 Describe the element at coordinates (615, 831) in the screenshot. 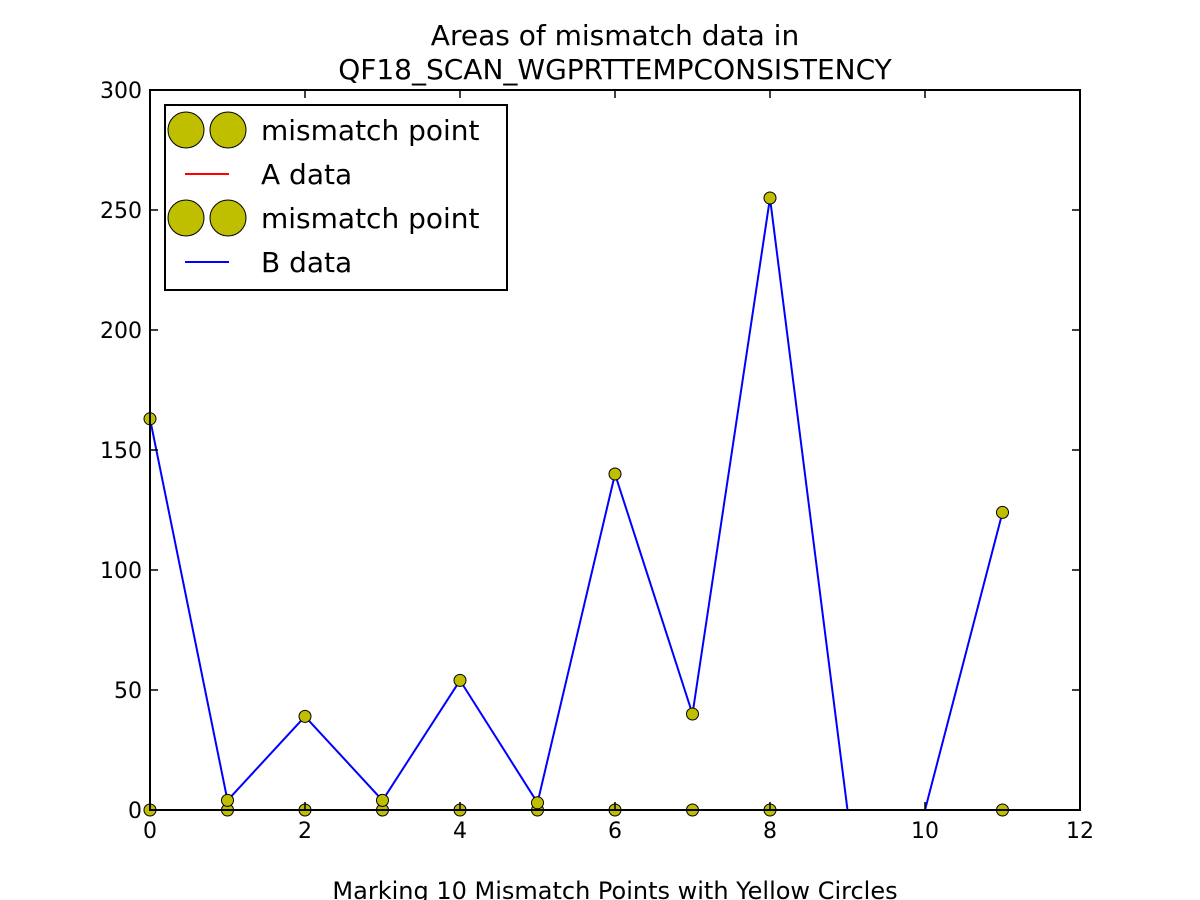

I see `x-tick-label: 6` at that location.